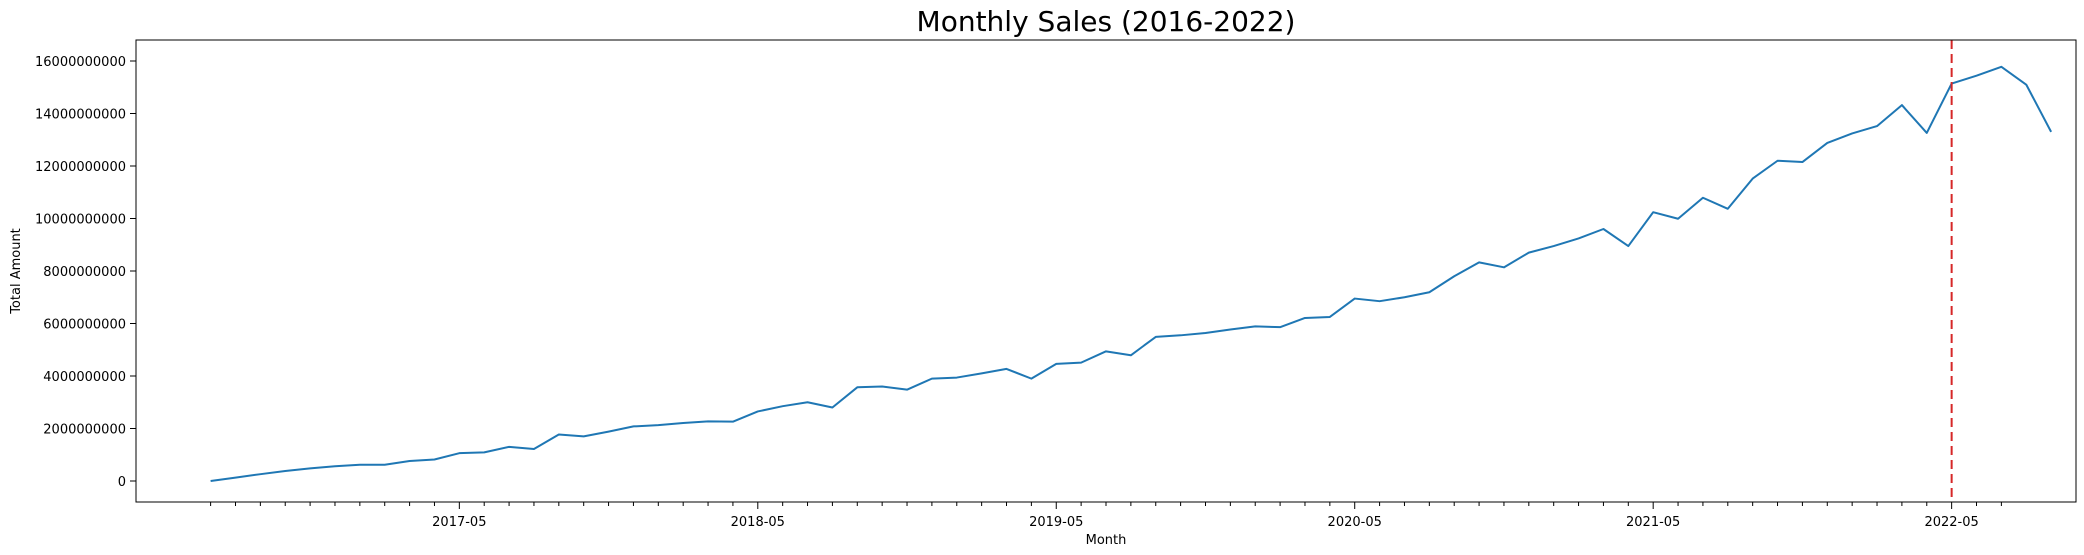  I want to click on y-tick-label: 12000000000, so click(80, 167).